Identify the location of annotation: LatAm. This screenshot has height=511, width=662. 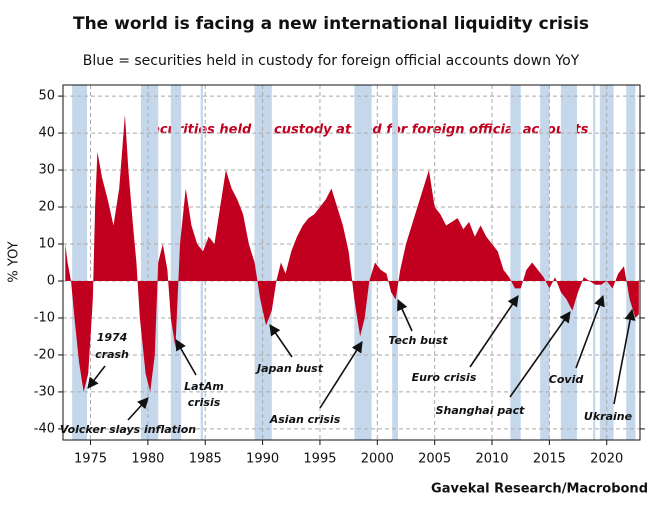
(204, 386).